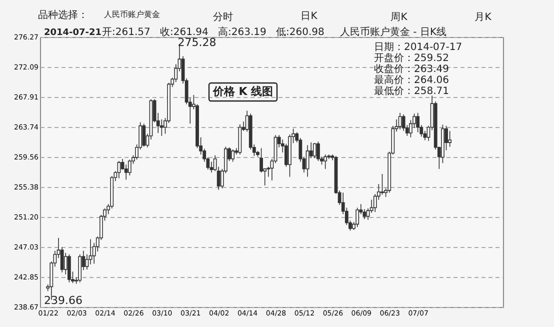 The image size is (554, 327). What do you see at coordinates (418, 47) in the screenshot?
I see `annotation: 日期：2014-07-17` at bounding box center [418, 47].